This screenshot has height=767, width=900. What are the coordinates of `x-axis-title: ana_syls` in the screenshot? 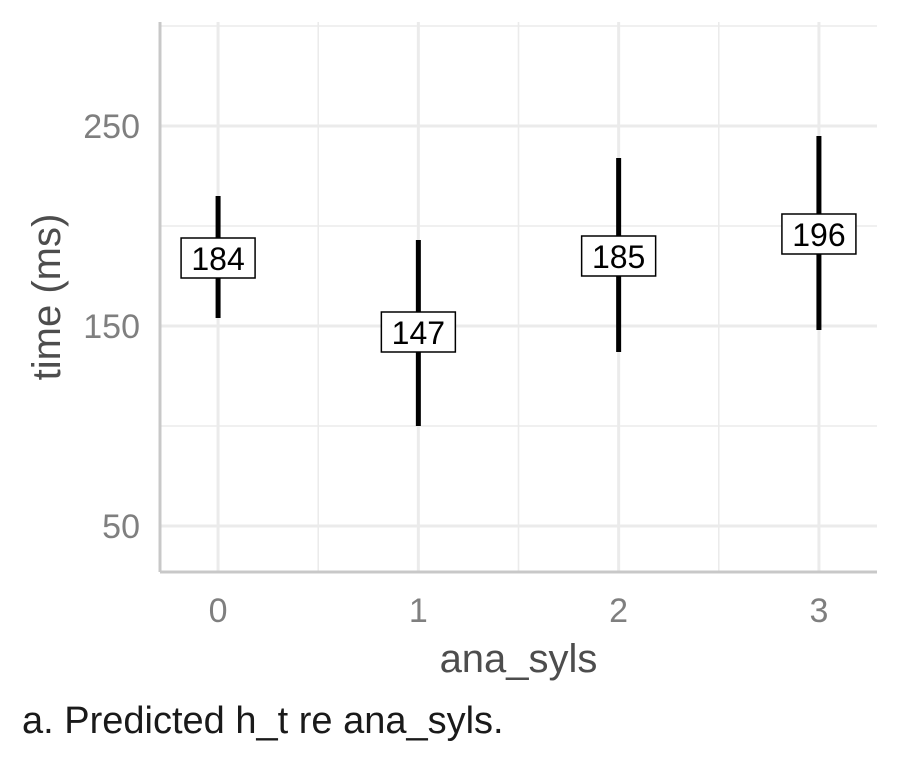 It's located at (519, 659).